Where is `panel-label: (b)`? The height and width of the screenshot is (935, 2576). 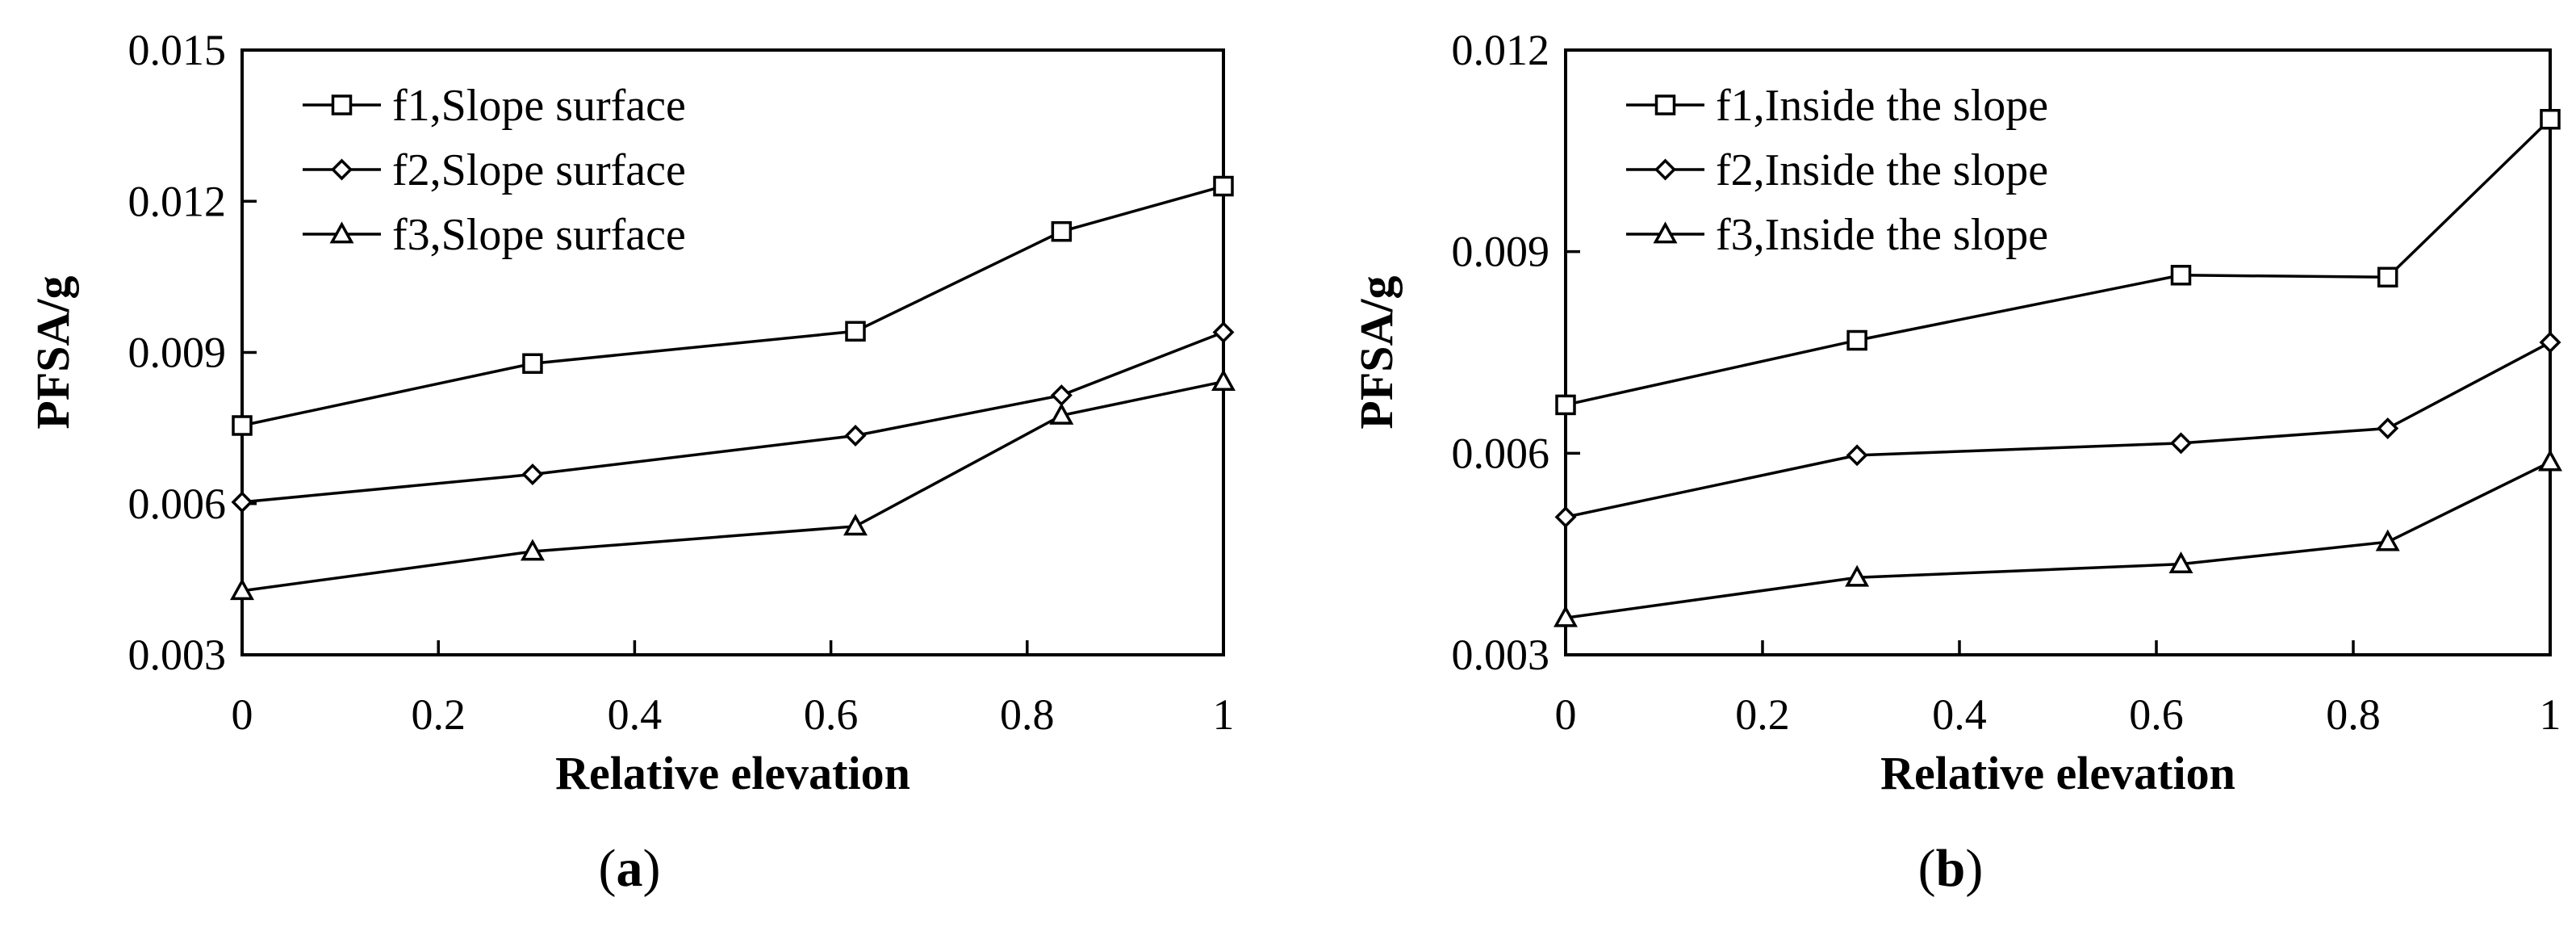 panel-label: (b) is located at coordinates (1951, 868).